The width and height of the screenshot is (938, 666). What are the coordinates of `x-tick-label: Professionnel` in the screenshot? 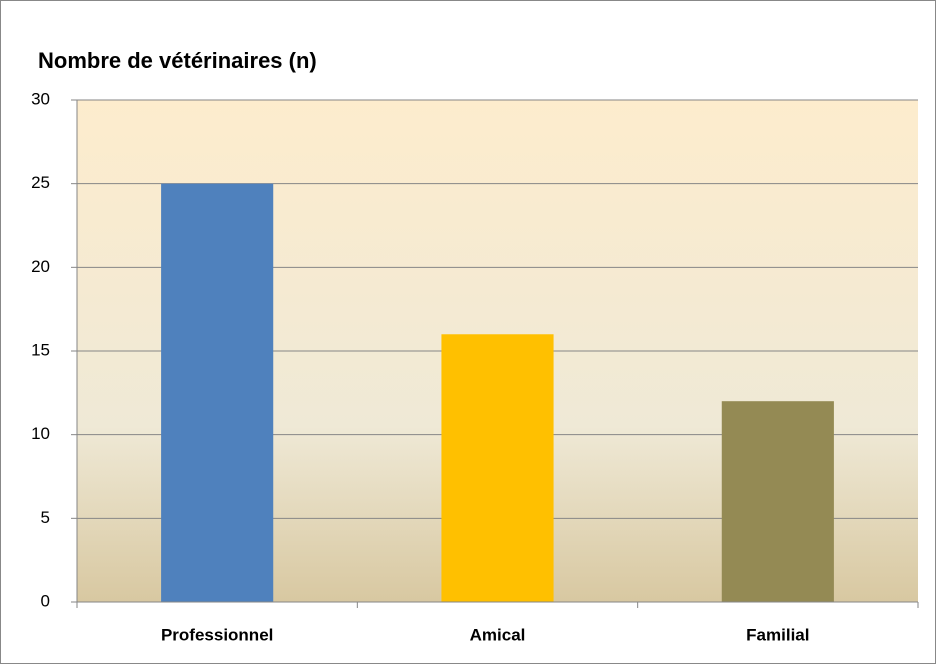 It's located at (217, 634).